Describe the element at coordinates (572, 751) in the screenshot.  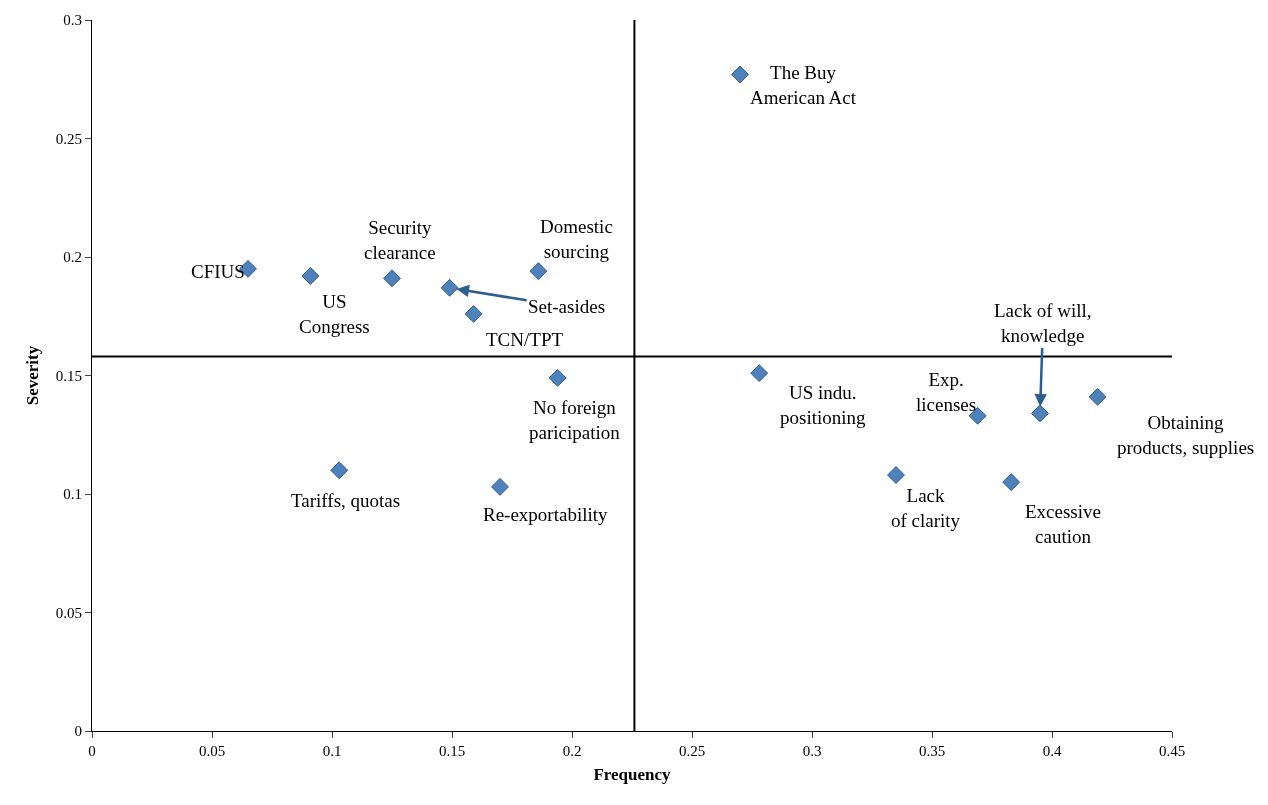
I see `x-tick-label: 0.2` at that location.